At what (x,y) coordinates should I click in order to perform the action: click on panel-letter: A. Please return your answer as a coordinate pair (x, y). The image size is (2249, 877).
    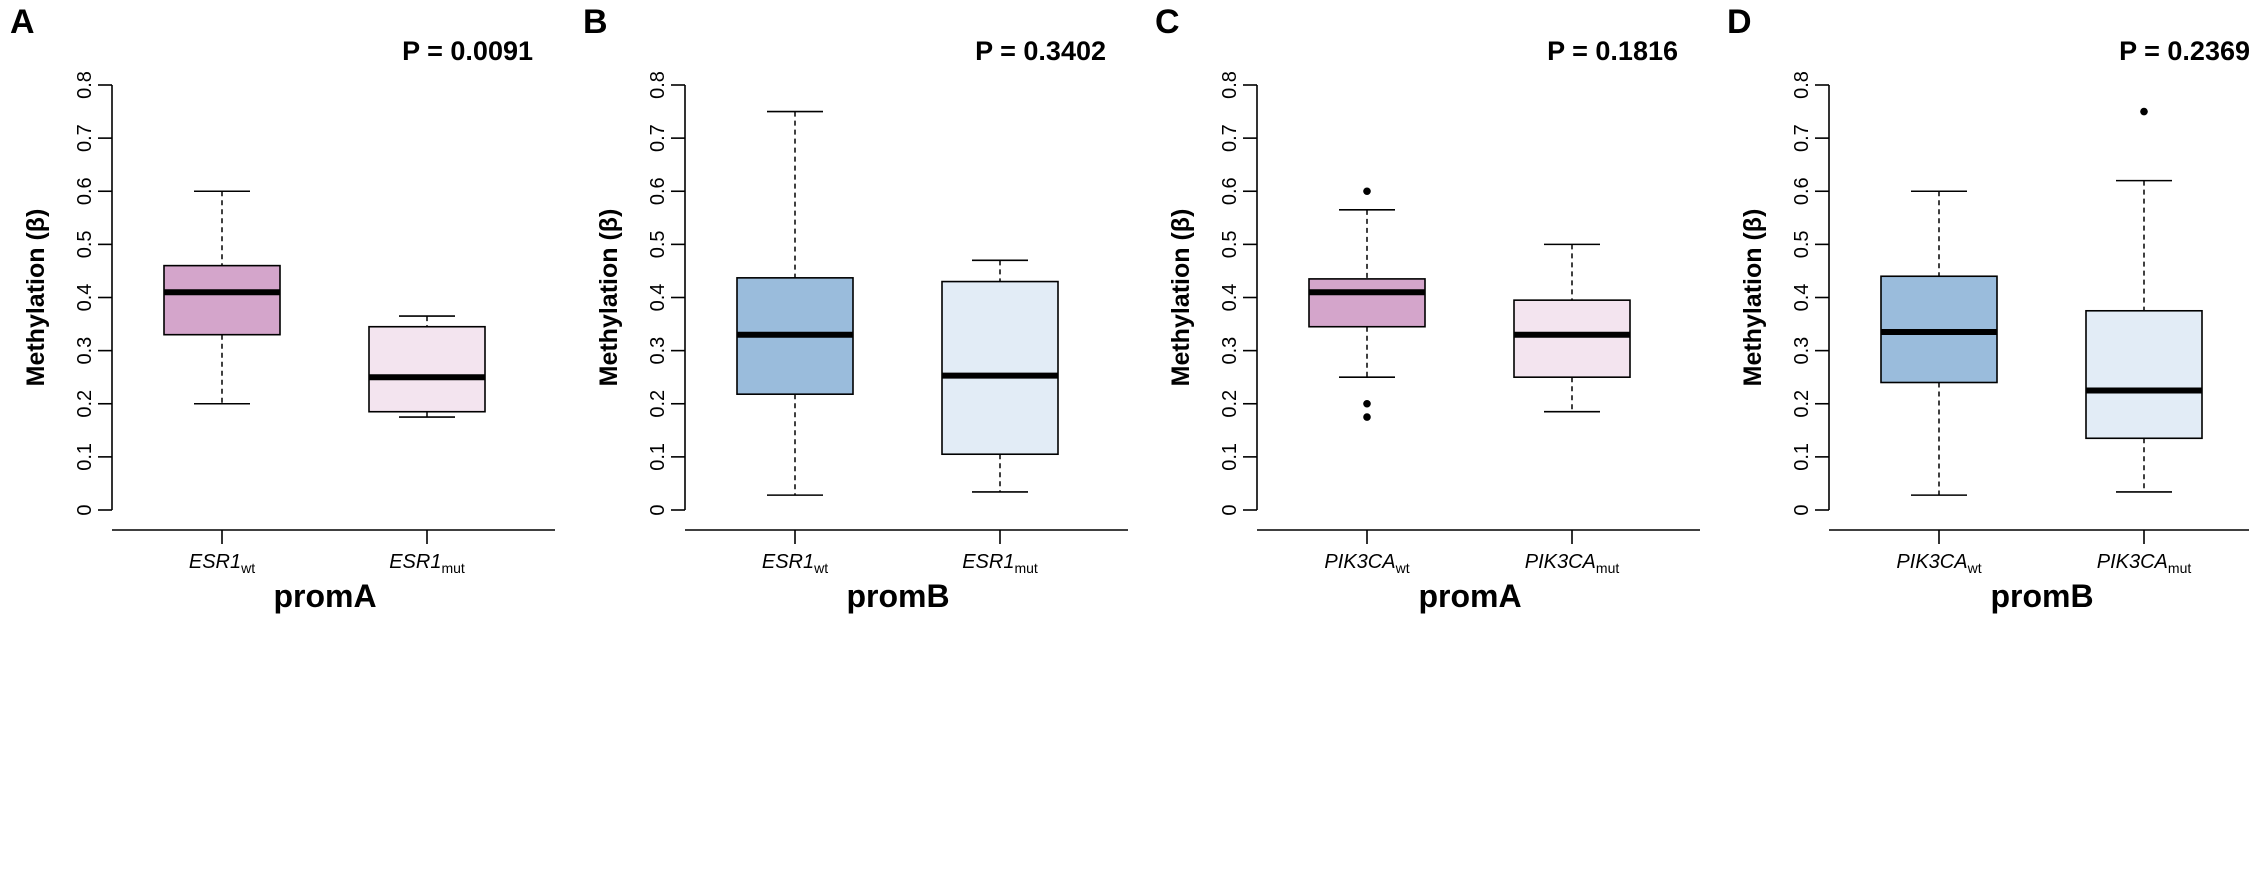
    Looking at the image, I should click on (22, 22).